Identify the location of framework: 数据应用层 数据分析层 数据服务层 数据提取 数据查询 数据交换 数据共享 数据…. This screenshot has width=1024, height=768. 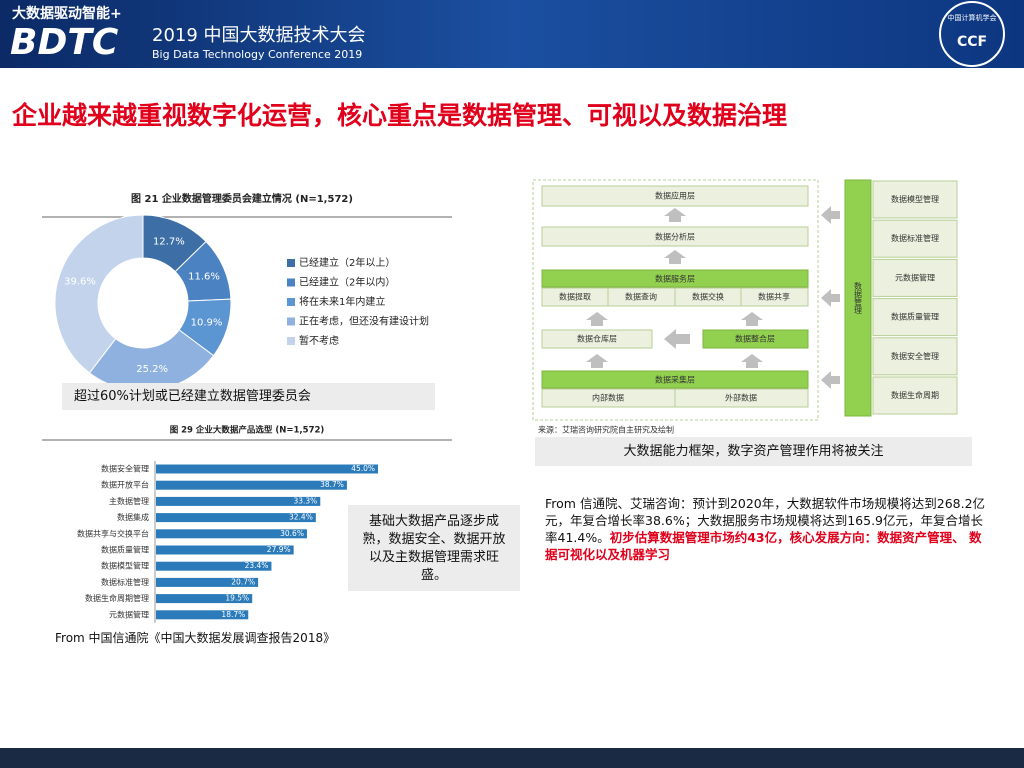
(745, 307).